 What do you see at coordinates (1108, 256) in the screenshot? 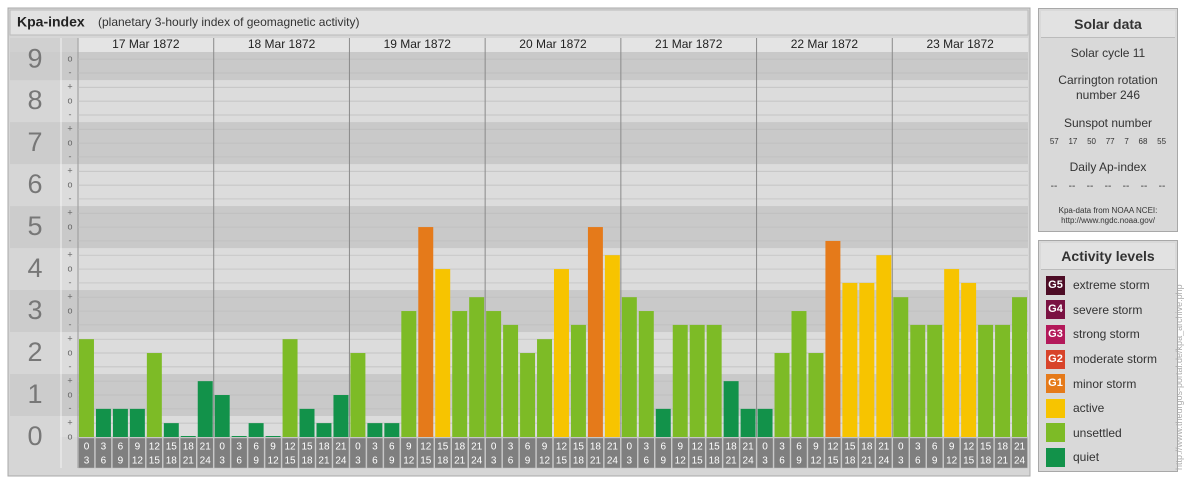
I see `levels-title: Activity levels` at bounding box center [1108, 256].